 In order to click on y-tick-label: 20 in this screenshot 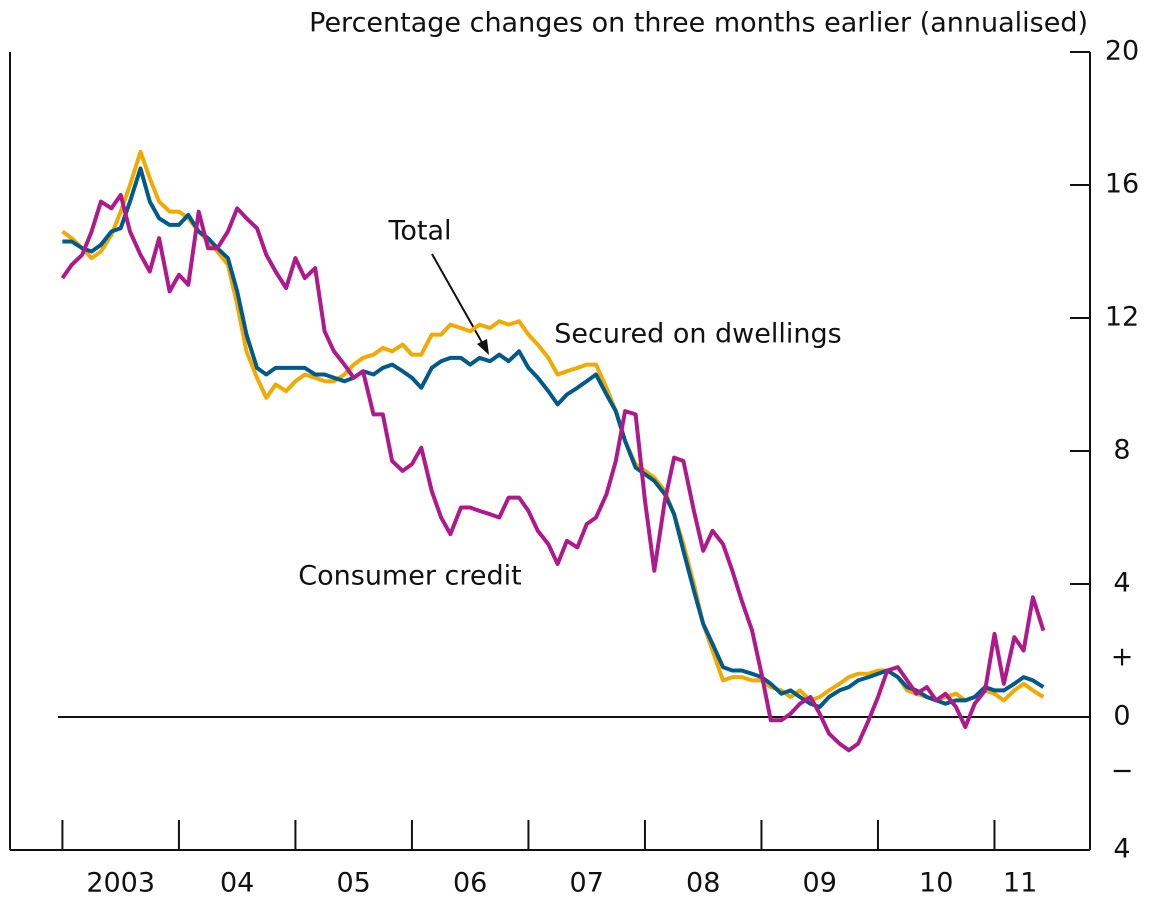, I will do `click(1122, 51)`.